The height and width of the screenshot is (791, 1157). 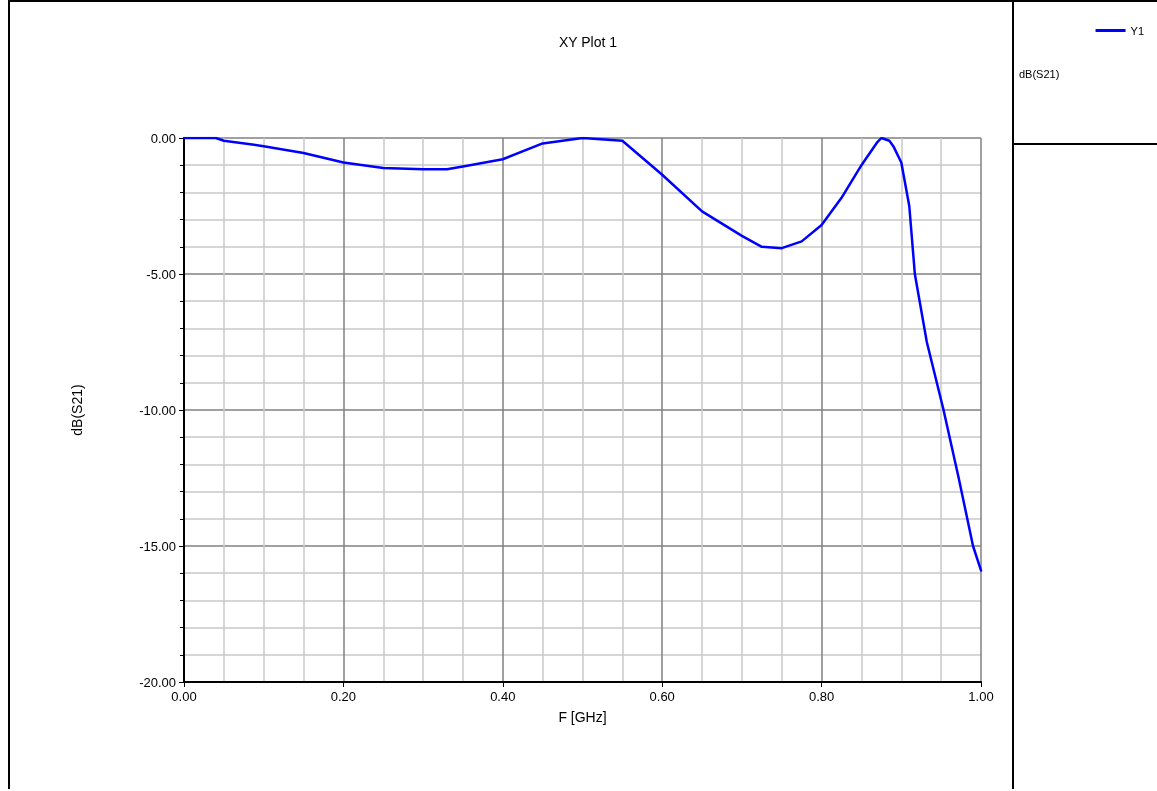 I want to click on x-tick-label: 0.40, so click(x=503, y=696).